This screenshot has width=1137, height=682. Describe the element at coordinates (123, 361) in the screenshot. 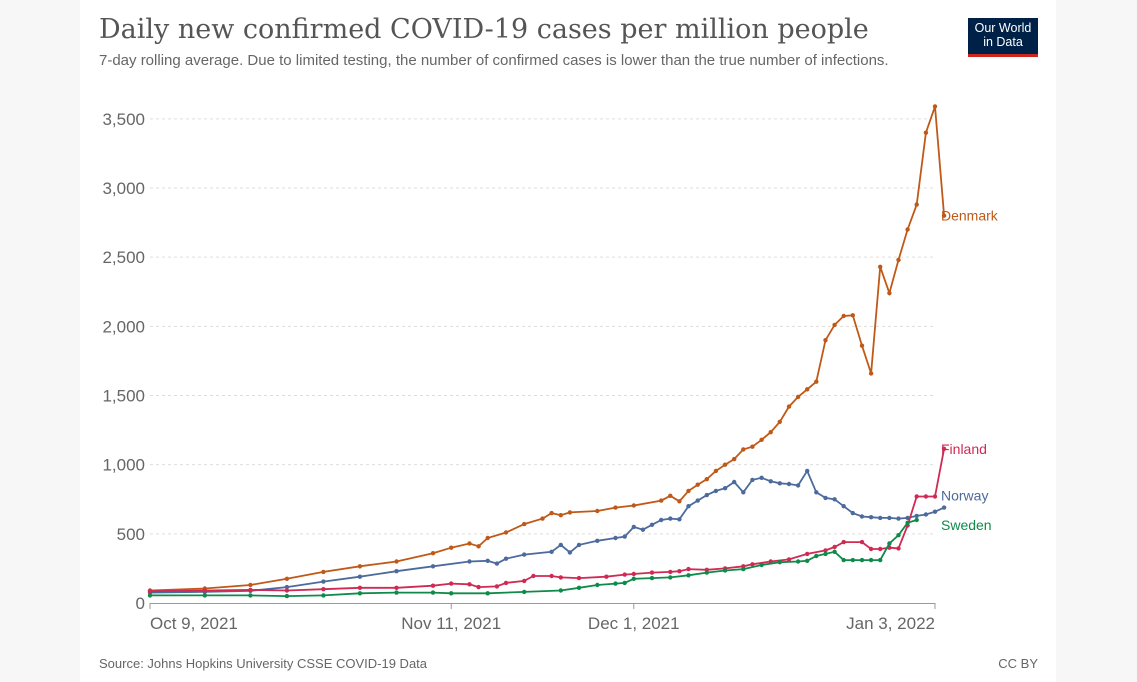

I see `y-axis: 0 500 1,000 1,500 2,000 2,500 3,000 3,500` at that location.